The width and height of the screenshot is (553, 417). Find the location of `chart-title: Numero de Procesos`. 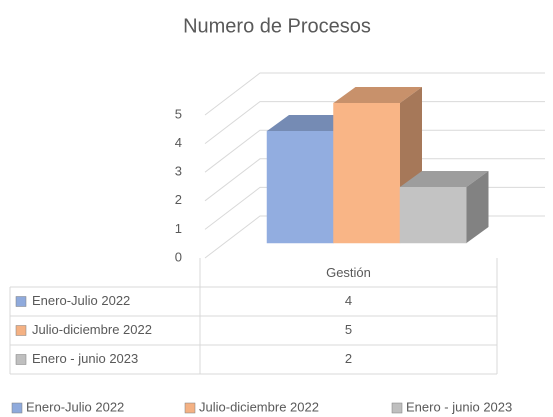

chart-title: Numero de Procesos is located at coordinates (277, 26).